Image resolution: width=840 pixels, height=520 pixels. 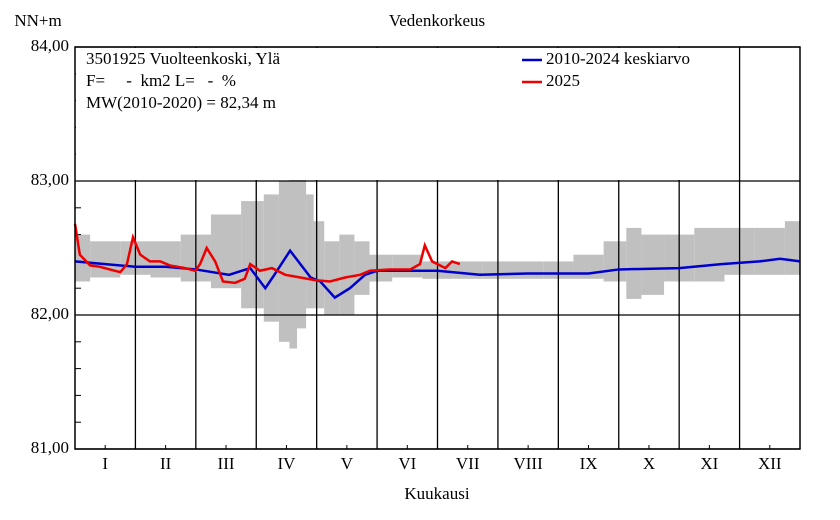 What do you see at coordinates (347, 463) in the screenshot?
I see `x-tick-label: V` at bounding box center [347, 463].